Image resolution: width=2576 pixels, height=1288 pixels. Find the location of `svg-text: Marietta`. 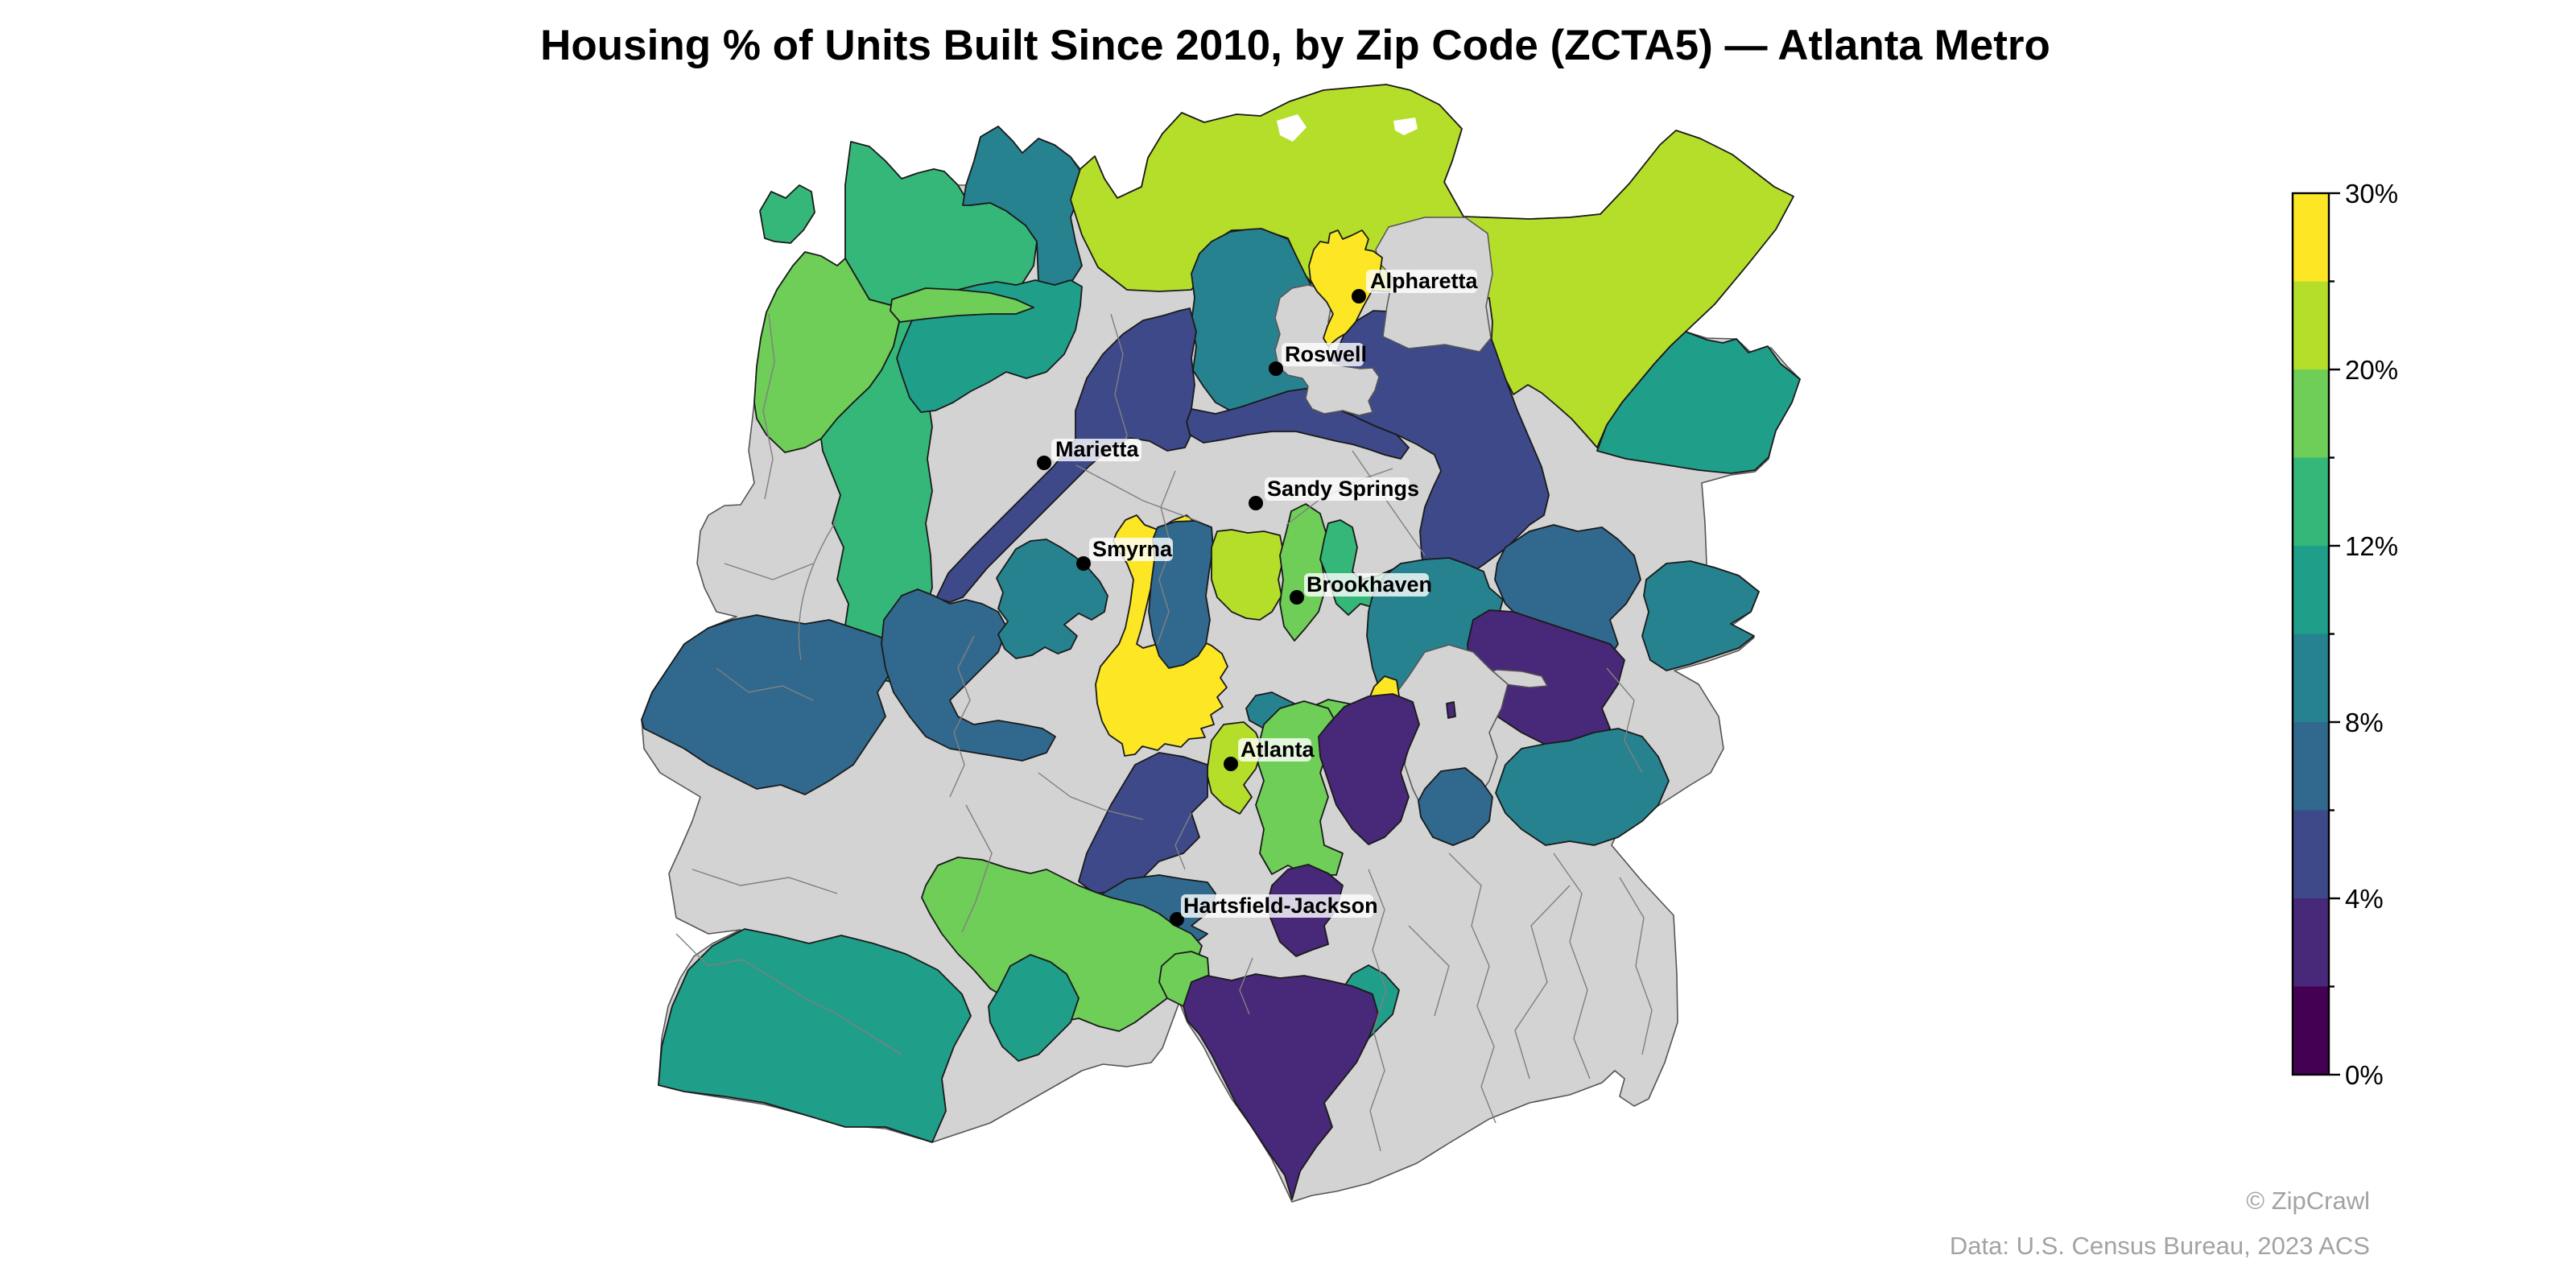

svg-text: Marietta is located at coordinates (1097, 449).